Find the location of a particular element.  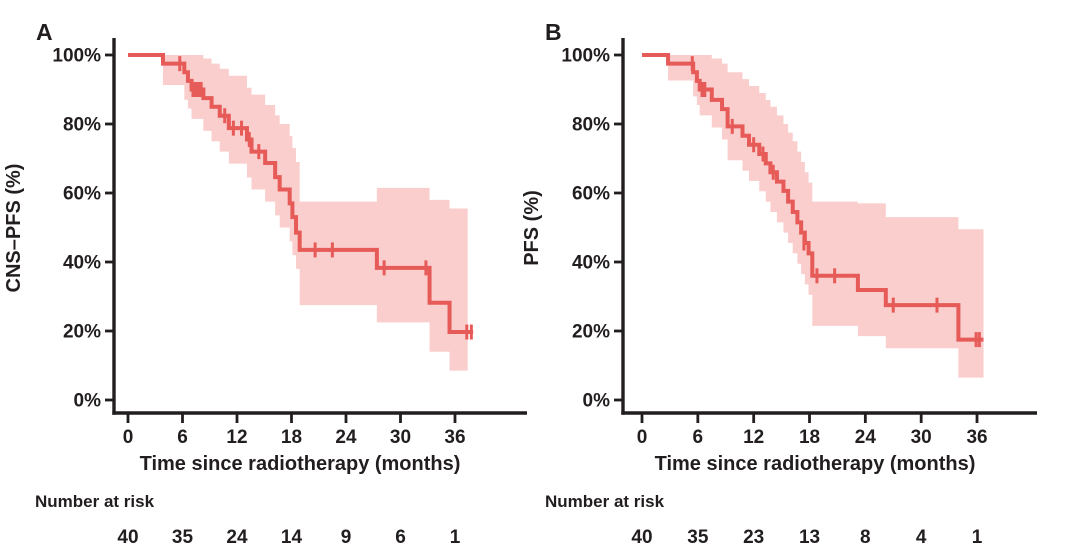

risk-count: 14 is located at coordinates (292, 537).